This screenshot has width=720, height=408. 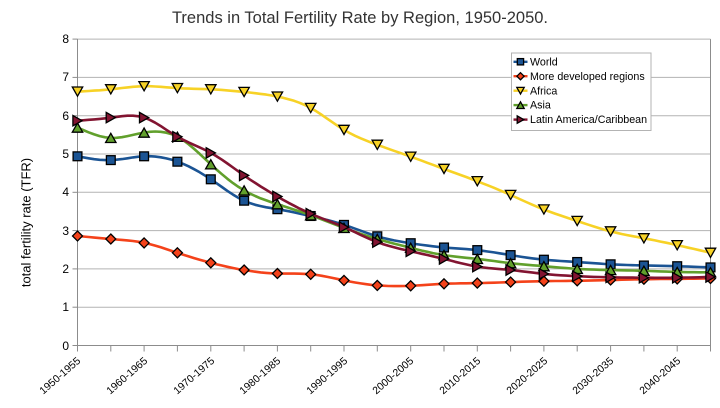 I want to click on svg-text: Asia, so click(x=540, y=106).